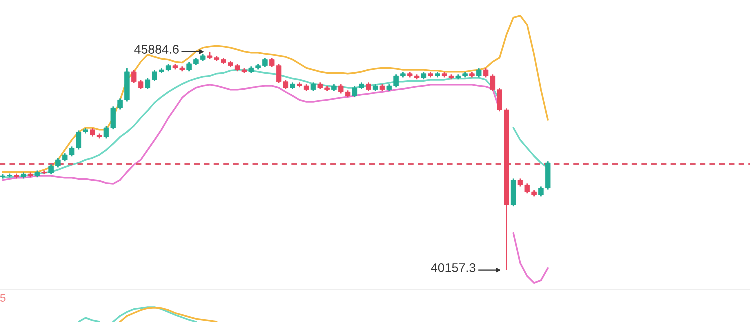 This screenshot has width=750, height=322. Describe the element at coordinates (3, 298) in the screenshot. I see `text: 5` at that location.